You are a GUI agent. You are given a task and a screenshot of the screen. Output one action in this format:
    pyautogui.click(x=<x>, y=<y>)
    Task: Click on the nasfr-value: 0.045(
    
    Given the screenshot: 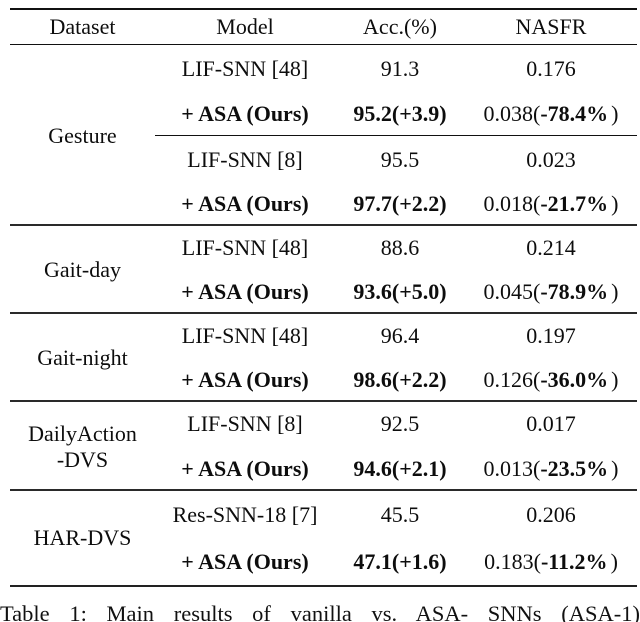 What is the action you would take?
    pyautogui.click(x=512, y=291)
    